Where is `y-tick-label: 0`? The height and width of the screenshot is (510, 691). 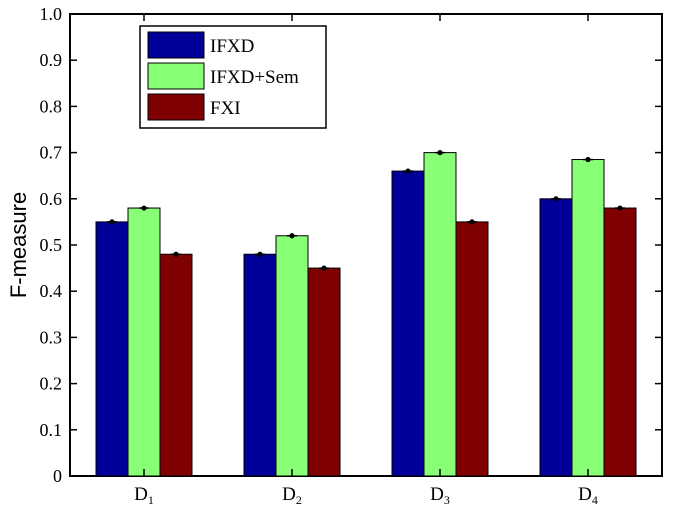
y-tick-label: 0 is located at coordinates (57, 476).